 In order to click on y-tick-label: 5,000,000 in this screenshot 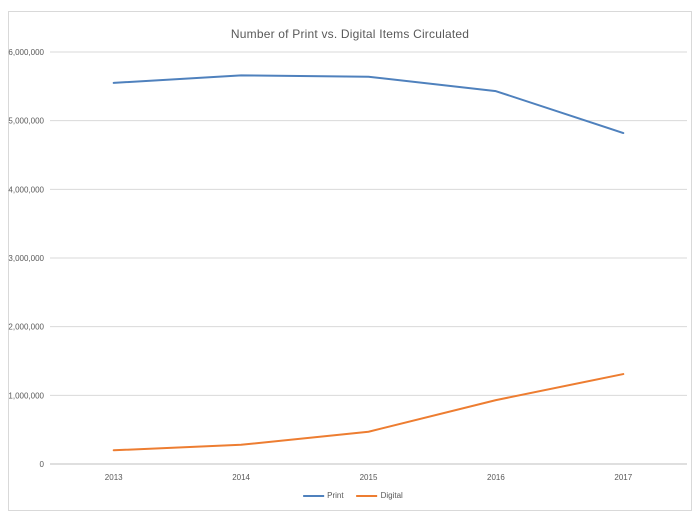, I will do `click(26, 121)`.